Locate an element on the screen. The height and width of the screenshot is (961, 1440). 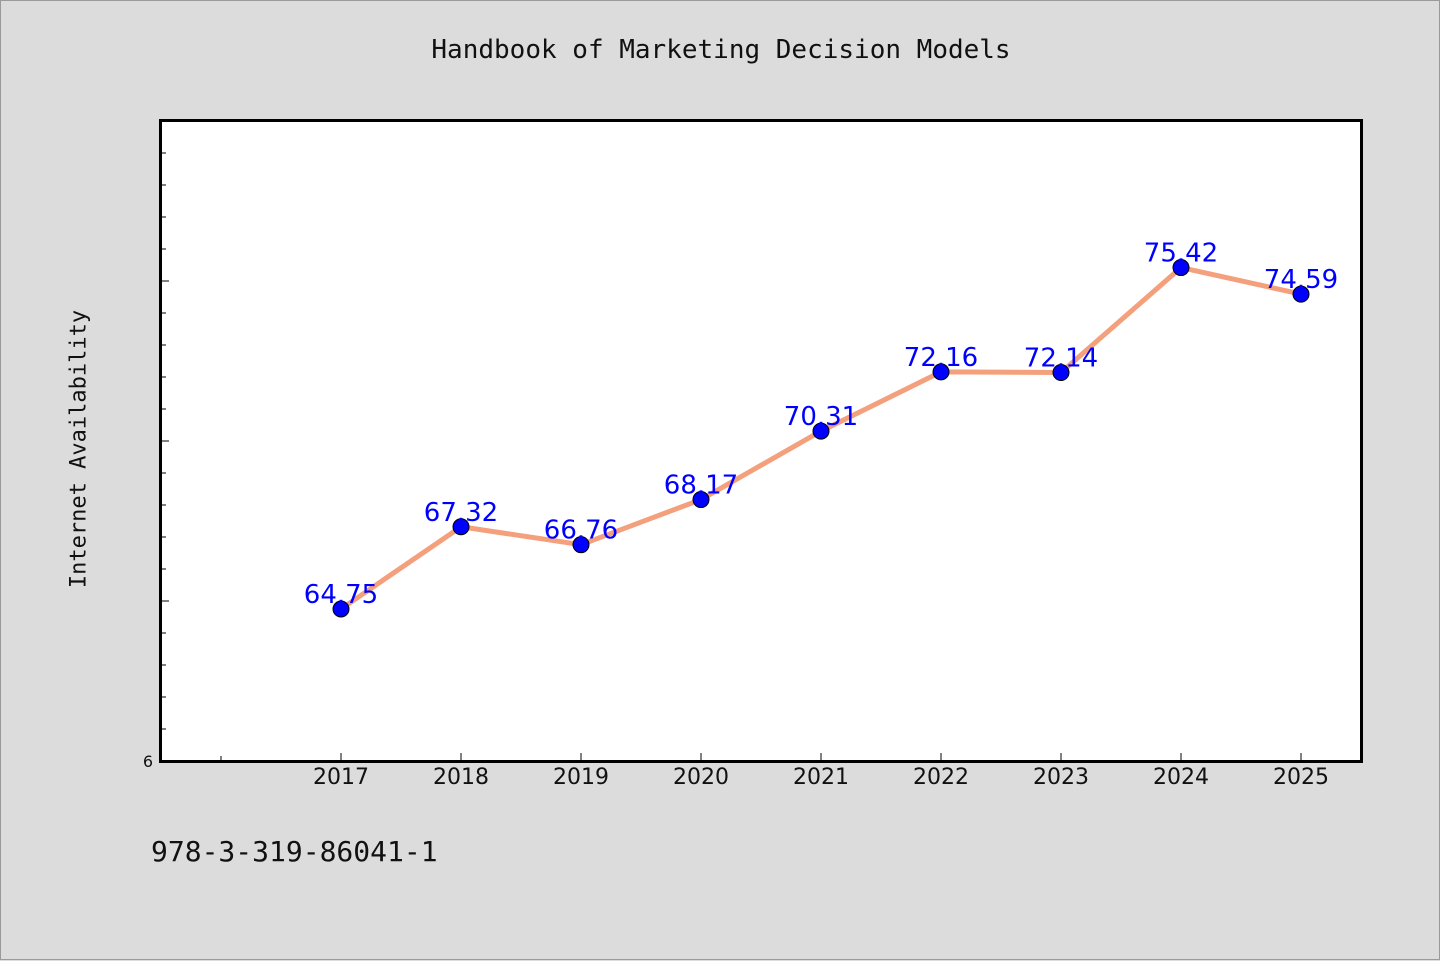
x-tick-label: 2018 is located at coordinates (461, 777).